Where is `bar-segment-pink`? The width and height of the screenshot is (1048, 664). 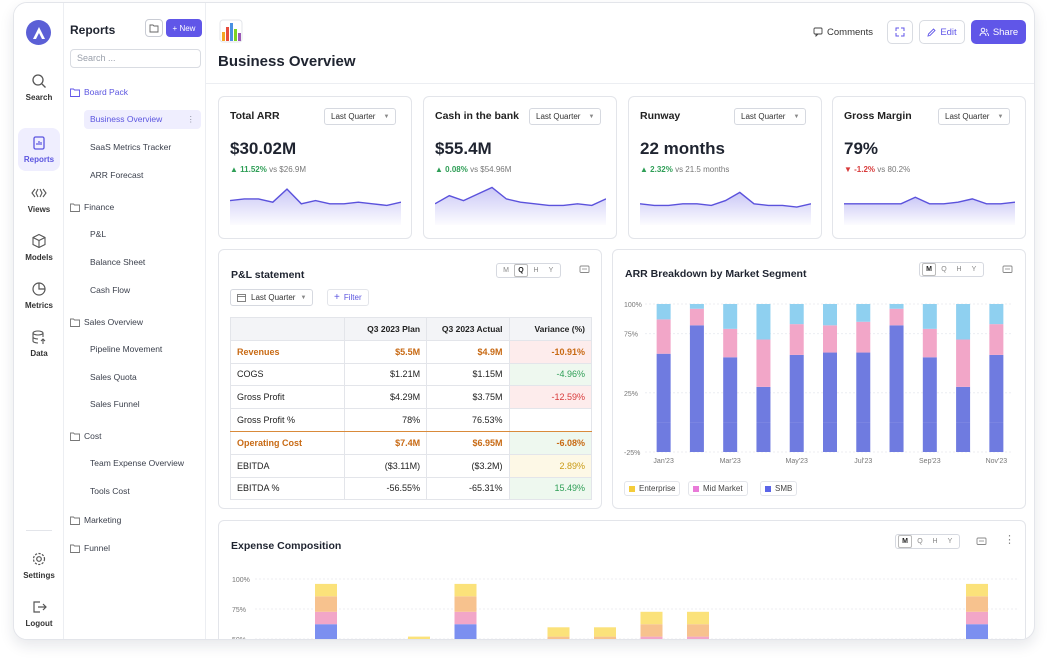 bar-segment-pink is located at coordinates (326, 618).